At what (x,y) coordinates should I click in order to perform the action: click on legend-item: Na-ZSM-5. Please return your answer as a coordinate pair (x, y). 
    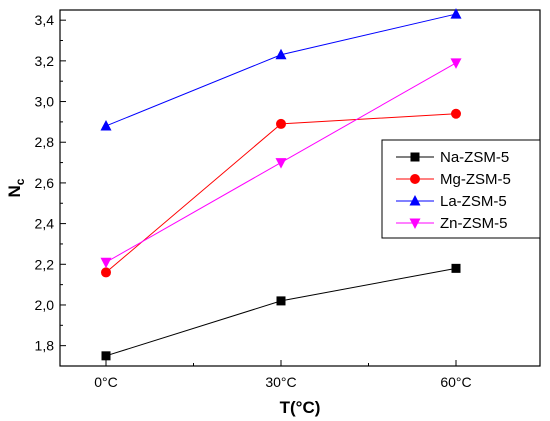
    Looking at the image, I should click on (452, 157).